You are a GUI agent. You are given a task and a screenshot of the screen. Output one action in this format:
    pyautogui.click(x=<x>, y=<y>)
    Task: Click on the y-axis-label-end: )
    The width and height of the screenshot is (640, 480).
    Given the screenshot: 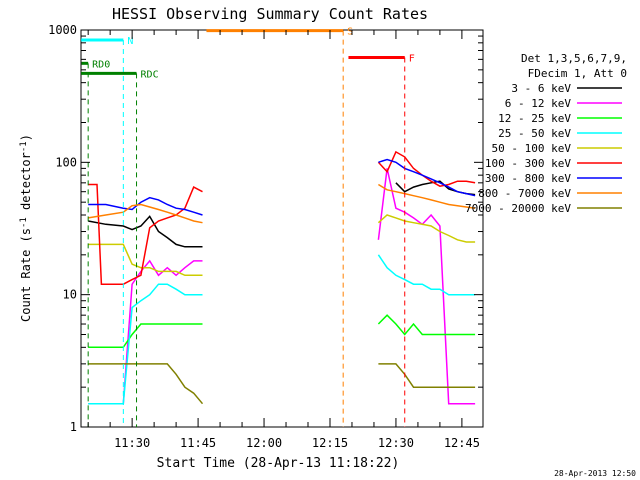 What is the action you would take?
    pyautogui.click(x=26, y=137)
    